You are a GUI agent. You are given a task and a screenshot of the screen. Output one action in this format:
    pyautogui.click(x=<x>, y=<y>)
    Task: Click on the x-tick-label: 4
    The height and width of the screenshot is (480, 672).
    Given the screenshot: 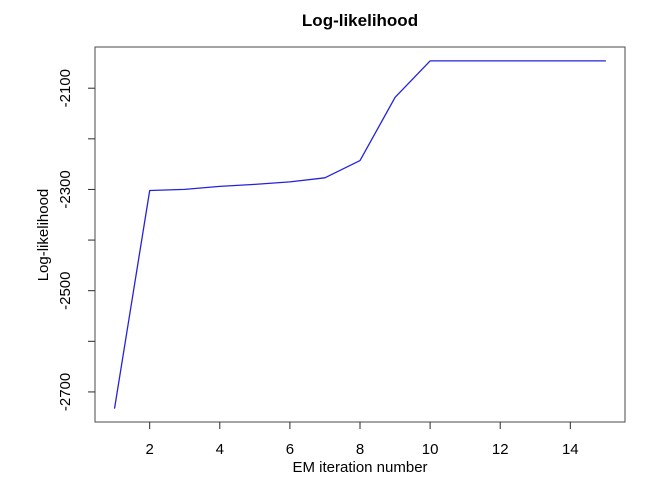 What is the action you would take?
    pyautogui.click(x=220, y=449)
    